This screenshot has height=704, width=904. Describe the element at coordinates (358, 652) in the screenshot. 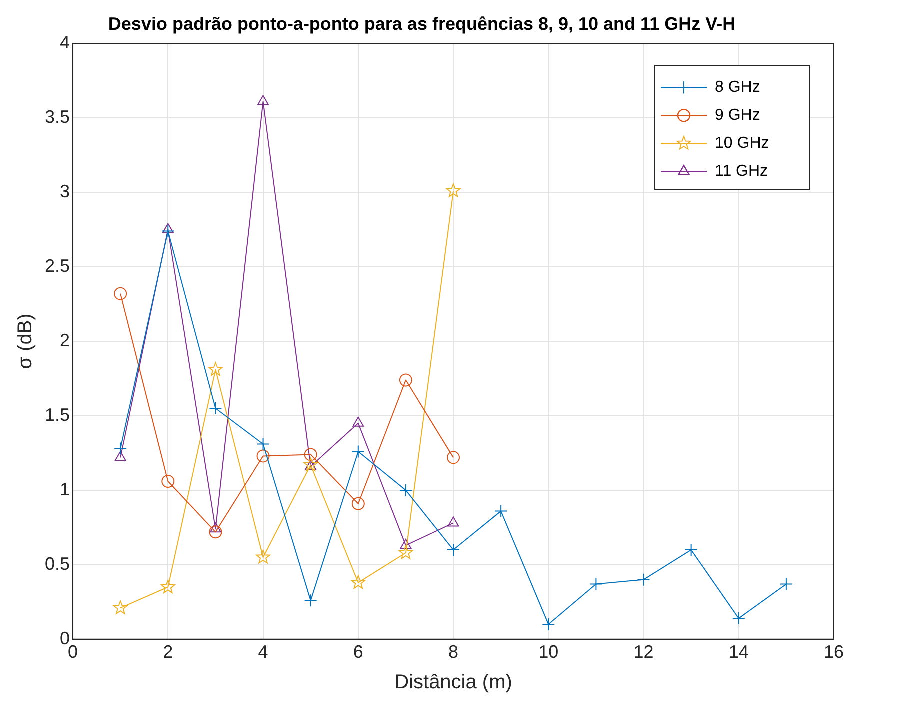

I see `x-tick-label: 6` at that location.